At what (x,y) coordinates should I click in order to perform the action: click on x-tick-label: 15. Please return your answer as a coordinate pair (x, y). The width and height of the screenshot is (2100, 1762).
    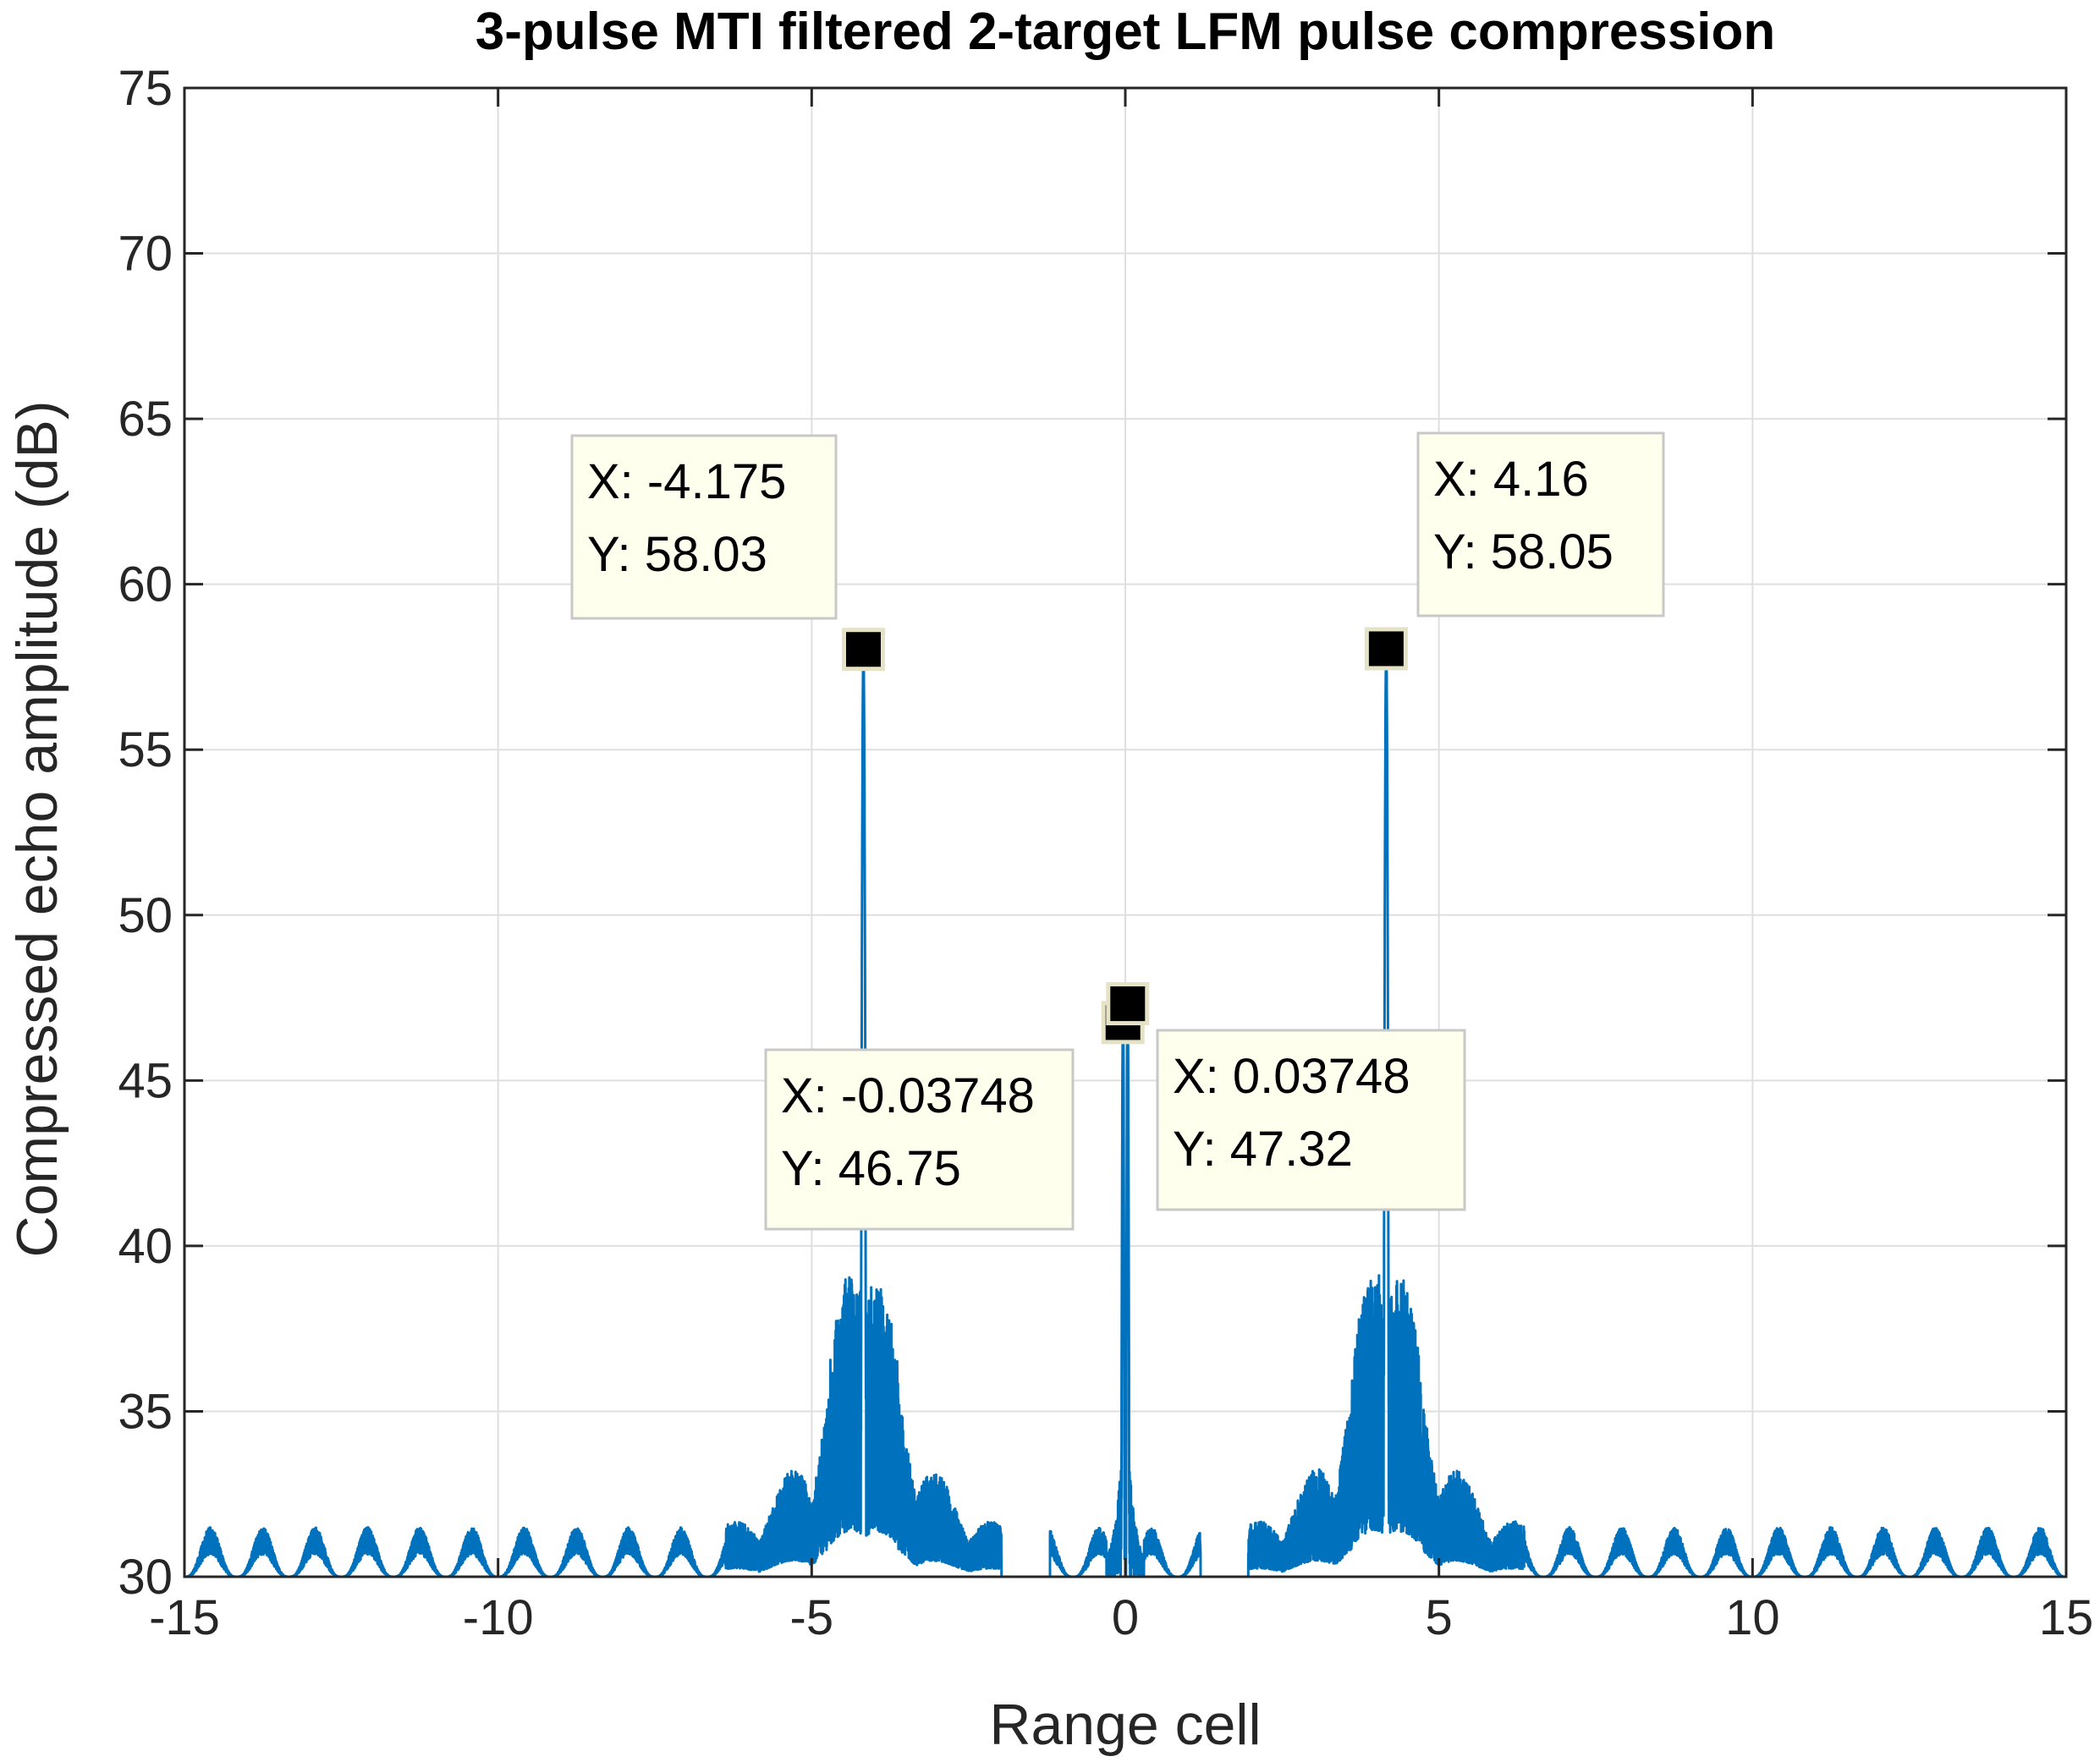
    Looking at the image, I should click on (2067, 1617).